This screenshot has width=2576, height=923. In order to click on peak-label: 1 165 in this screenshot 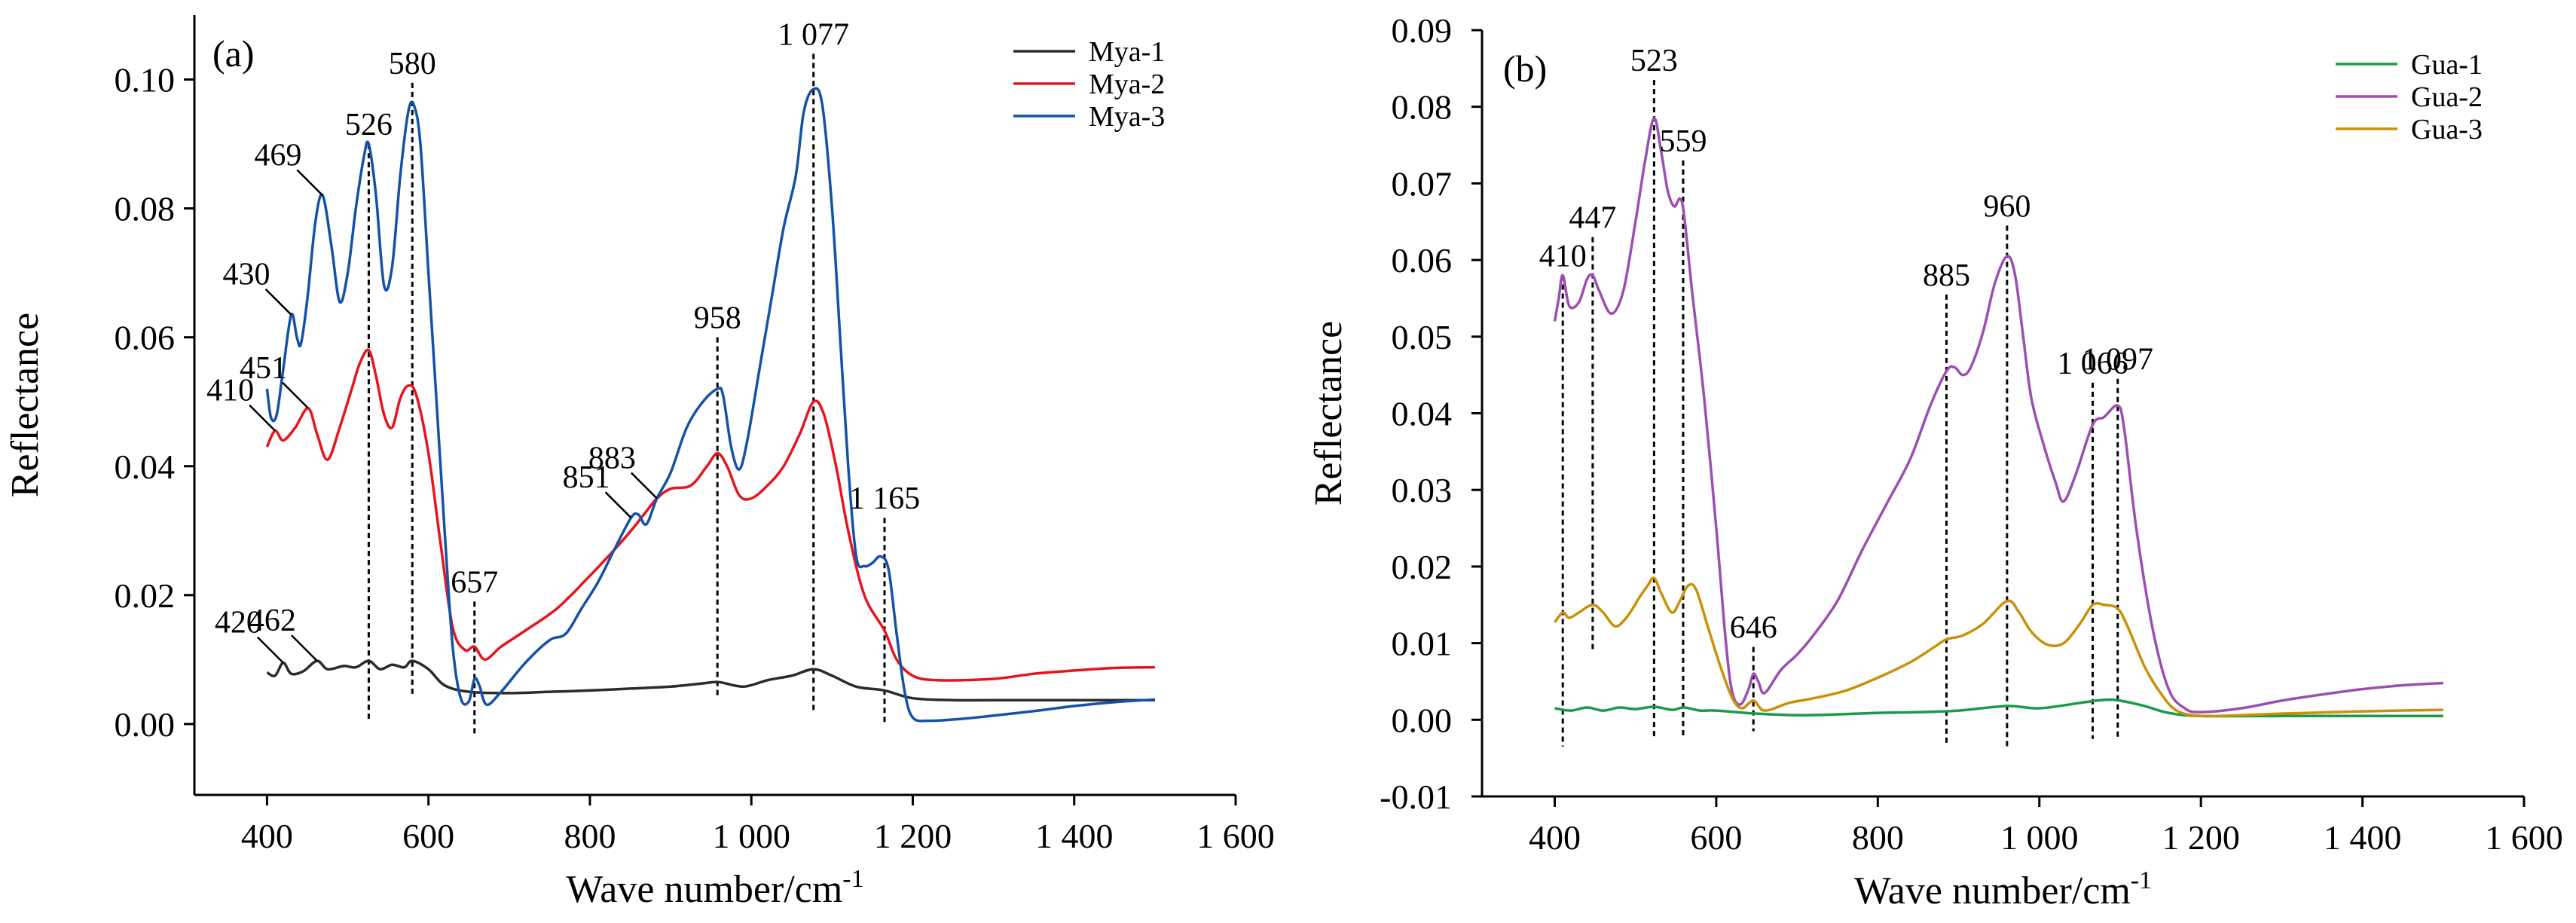, I will do `click(885, 498)`.